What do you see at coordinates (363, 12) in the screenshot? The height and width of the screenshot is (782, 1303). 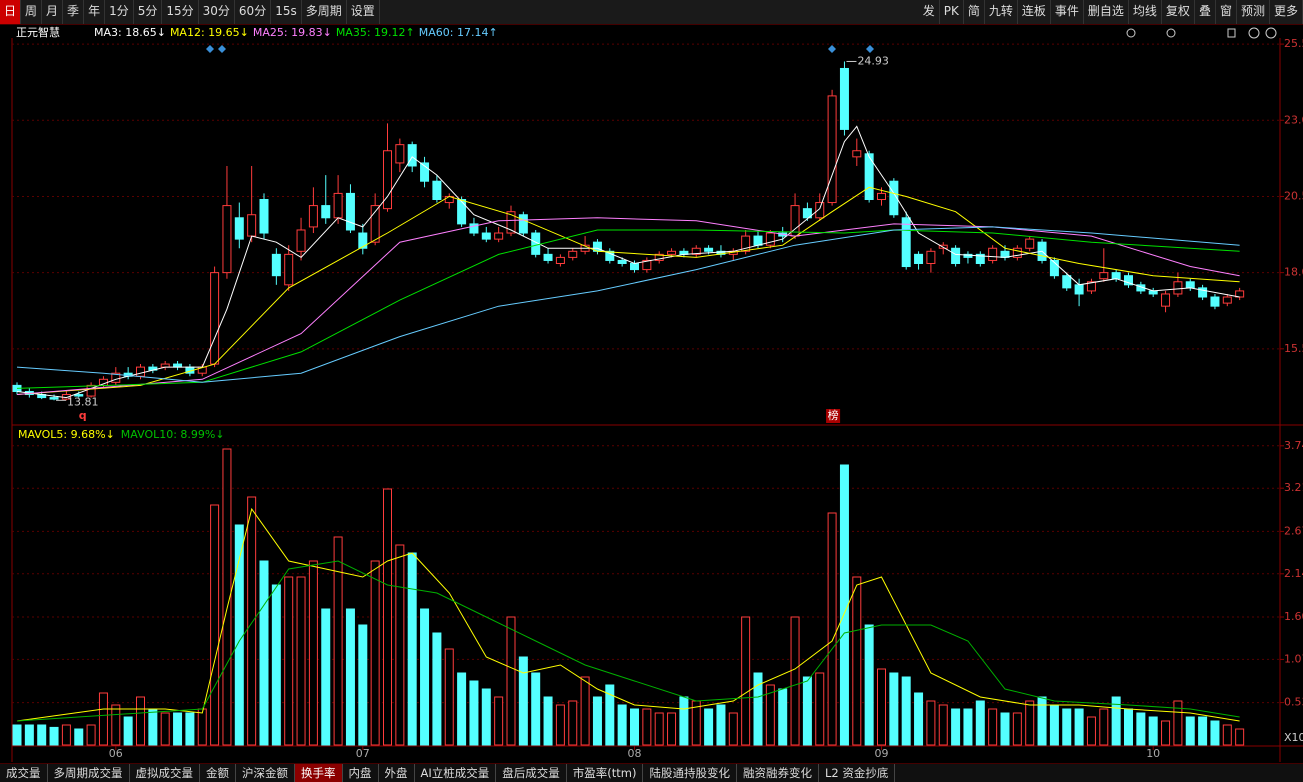 I see `toolbar-button: 设置` at bounding box center [363, 12].